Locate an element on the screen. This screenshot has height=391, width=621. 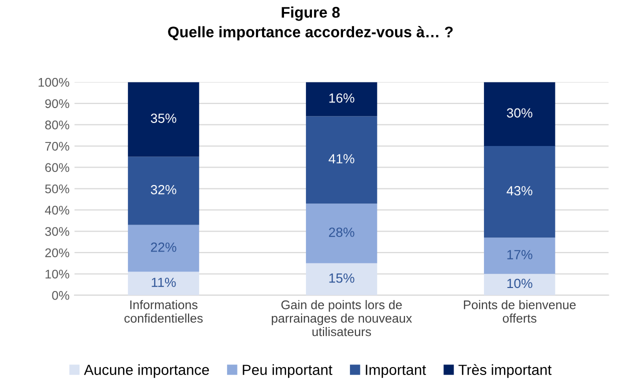
chart-title: Figure 8 is located at coordinates (311, 13).